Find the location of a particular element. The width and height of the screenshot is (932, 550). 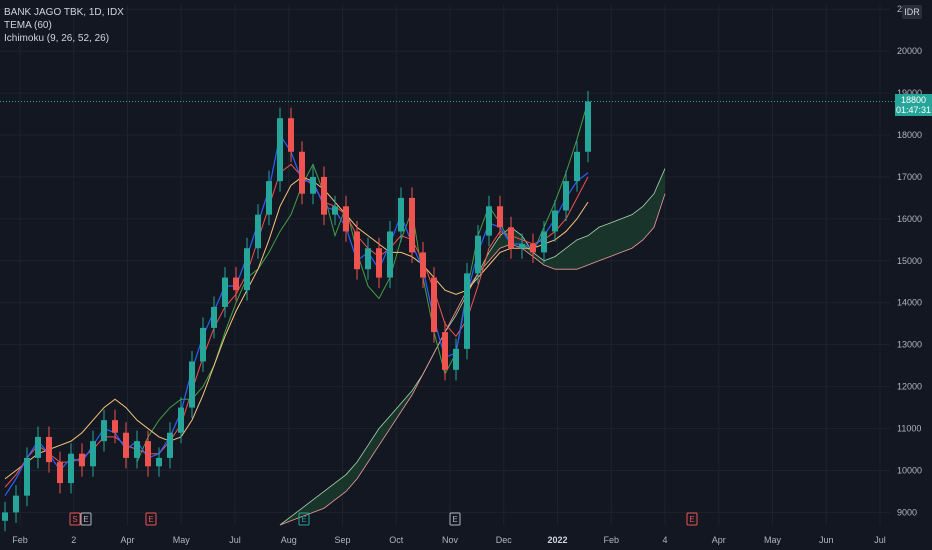

time-tick-label: May is located at coordinates (773, 540).